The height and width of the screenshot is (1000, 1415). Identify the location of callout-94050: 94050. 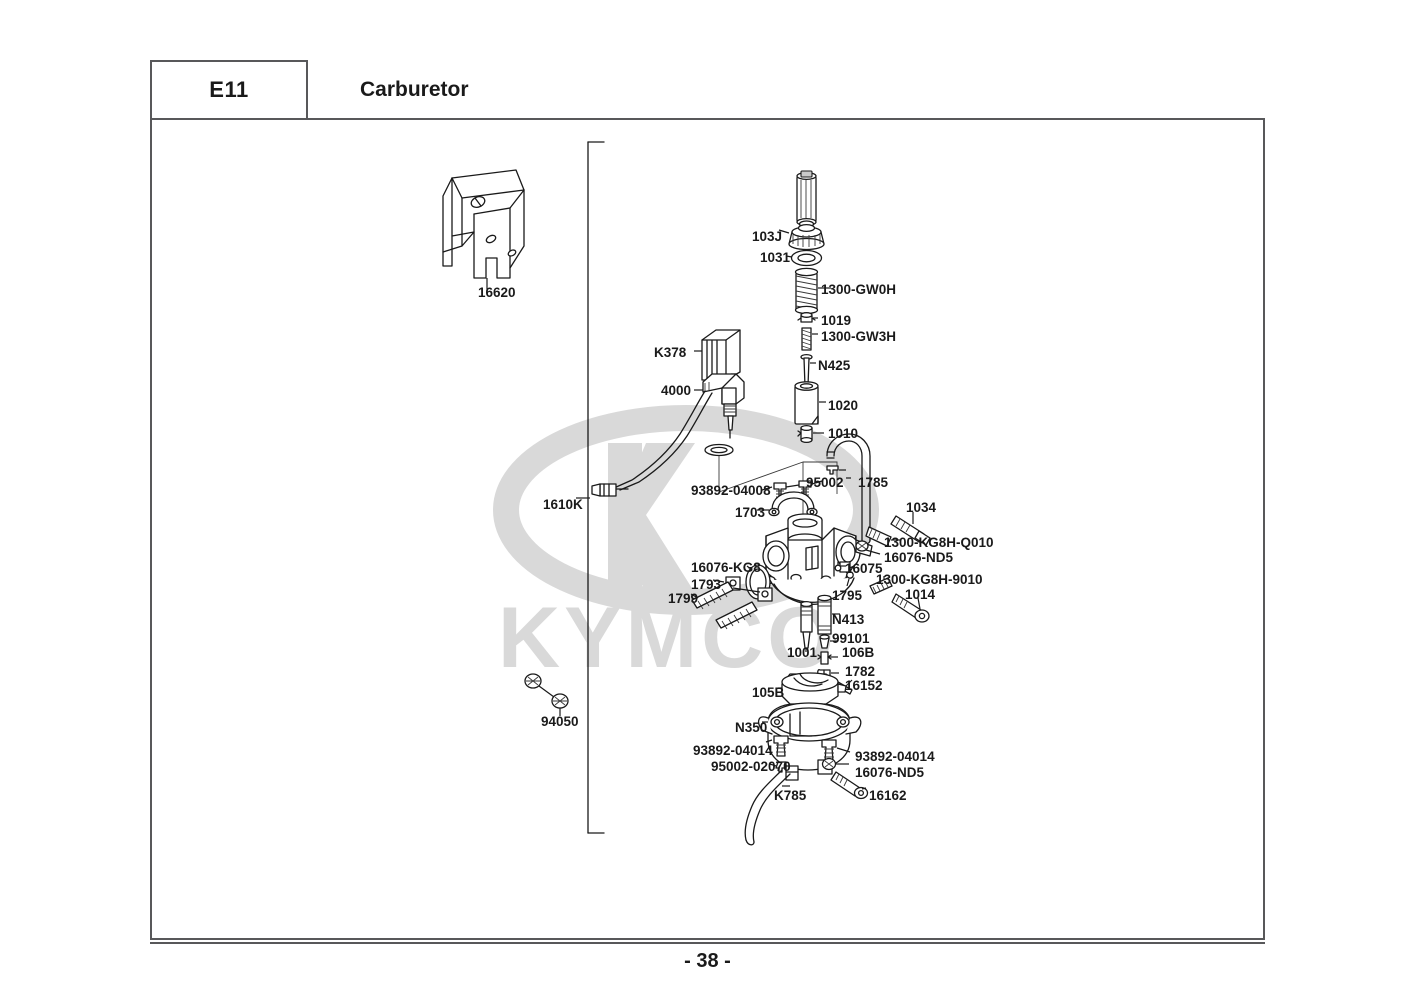
(560, 721).